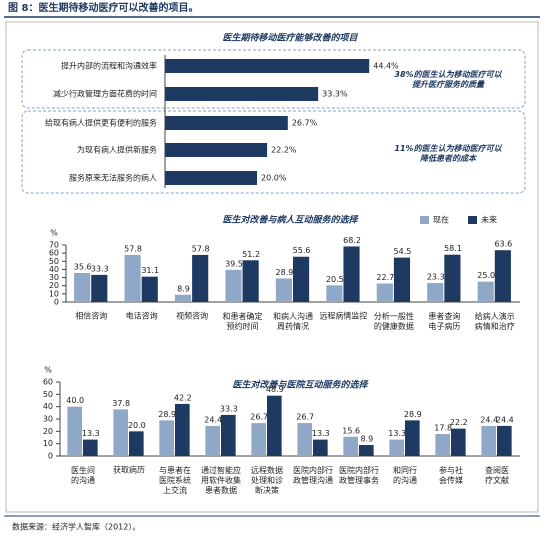 Image resolution: width=544 pixels, height=539 pixels. I want to click on y-tick-label: 30, so click(48, 419).